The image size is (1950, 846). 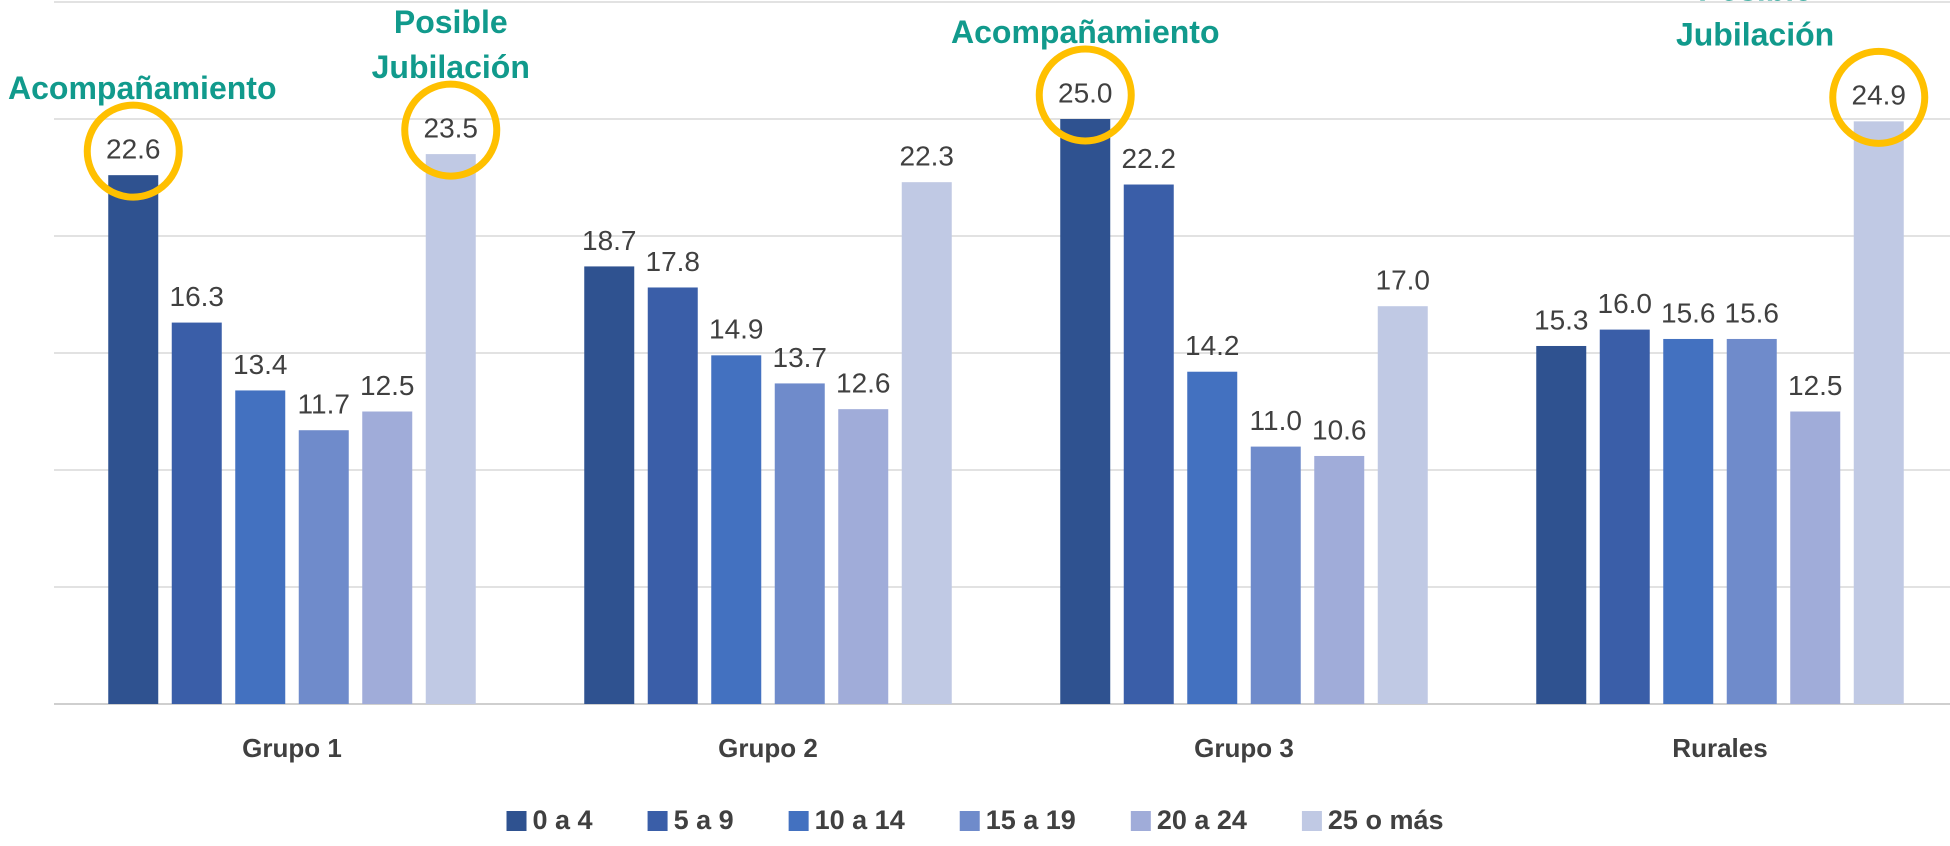 What do you see at coordinates (1202, 820) in the screenshot?
I see `legend-label: 20 a 24` at bounding box center [1202, 820].